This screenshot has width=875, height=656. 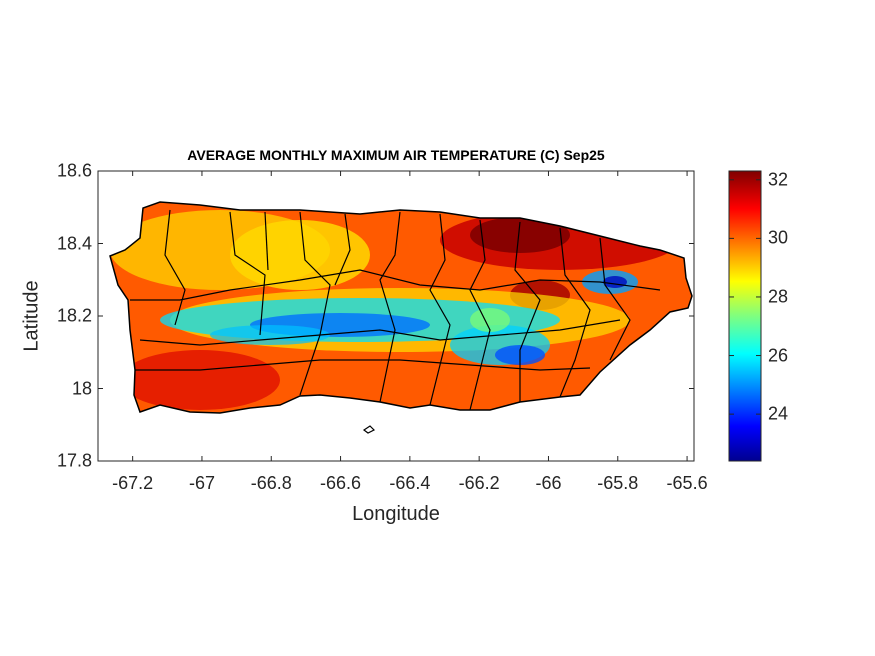 What do you see at coordinates (74, 243) in the screenshot?
I see `y-tick-label: 18.4` at bounding box center [74, 243].